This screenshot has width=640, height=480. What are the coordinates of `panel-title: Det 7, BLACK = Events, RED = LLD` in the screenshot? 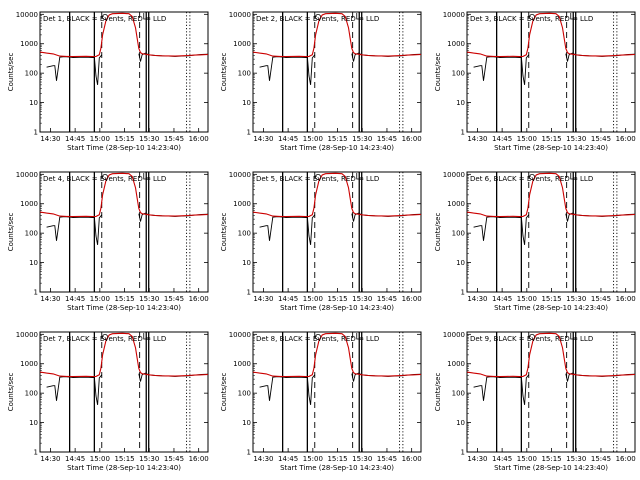 It's located at (104, 339).